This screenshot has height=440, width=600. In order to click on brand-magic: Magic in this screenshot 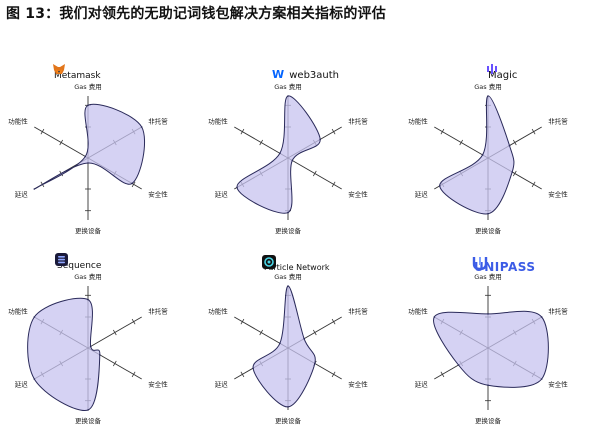, I will do `click(501, 72)`.